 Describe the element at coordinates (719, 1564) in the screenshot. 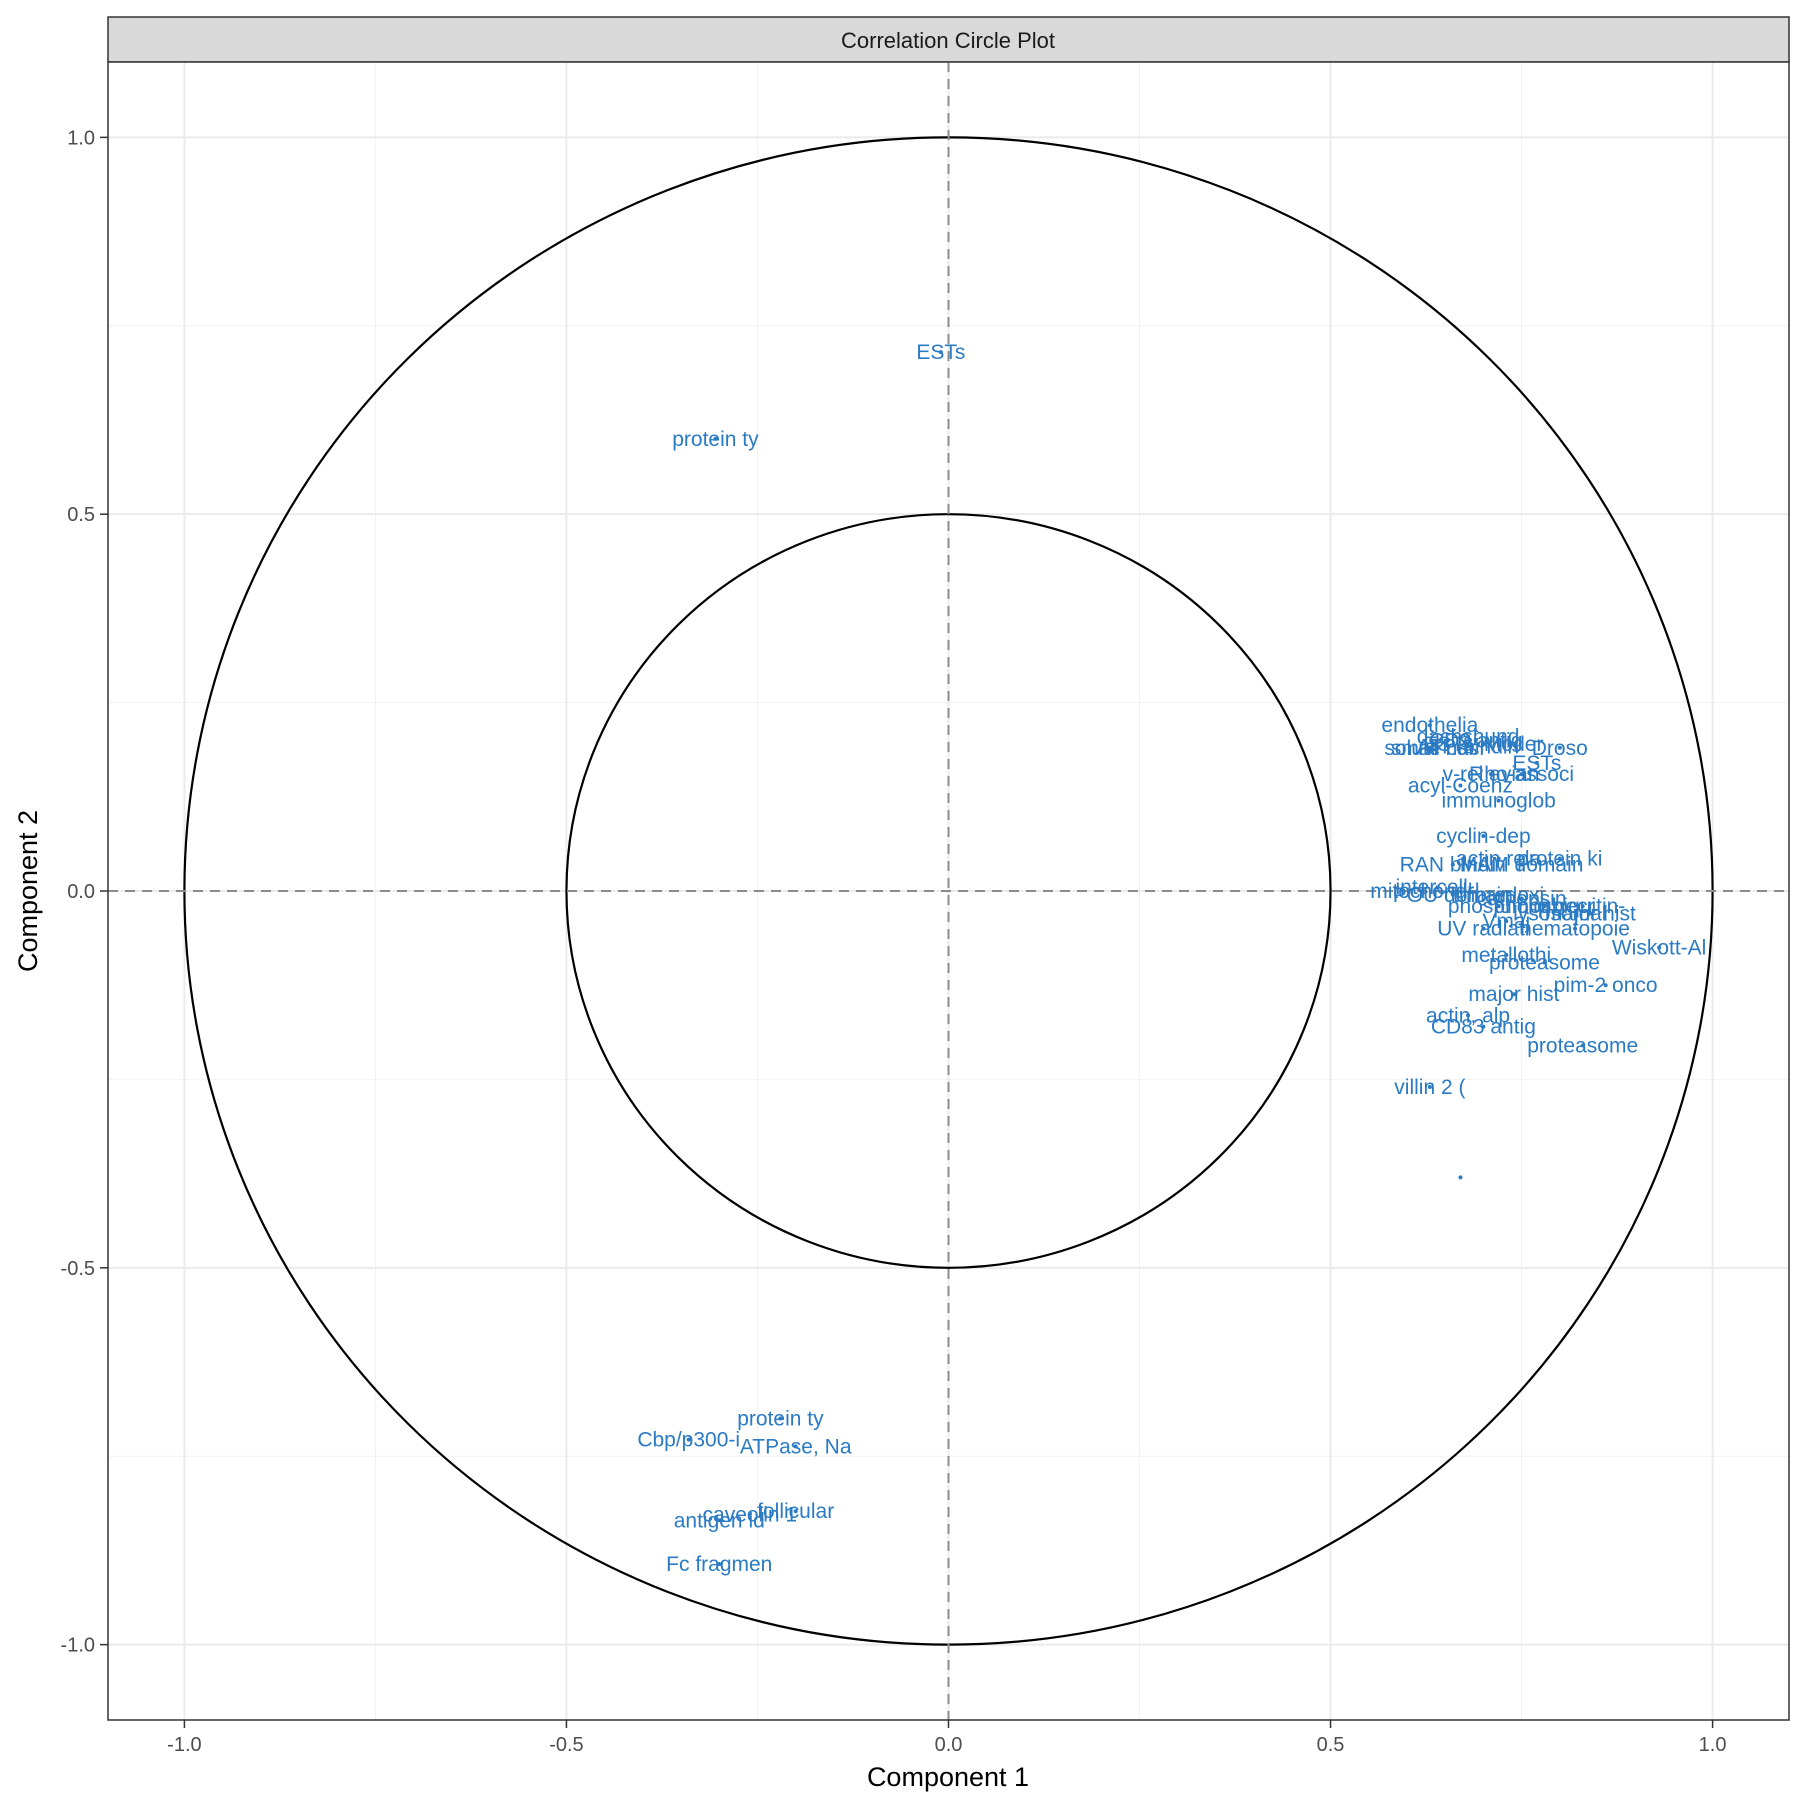

I see `variable-label: Fc fragmen` at that location.